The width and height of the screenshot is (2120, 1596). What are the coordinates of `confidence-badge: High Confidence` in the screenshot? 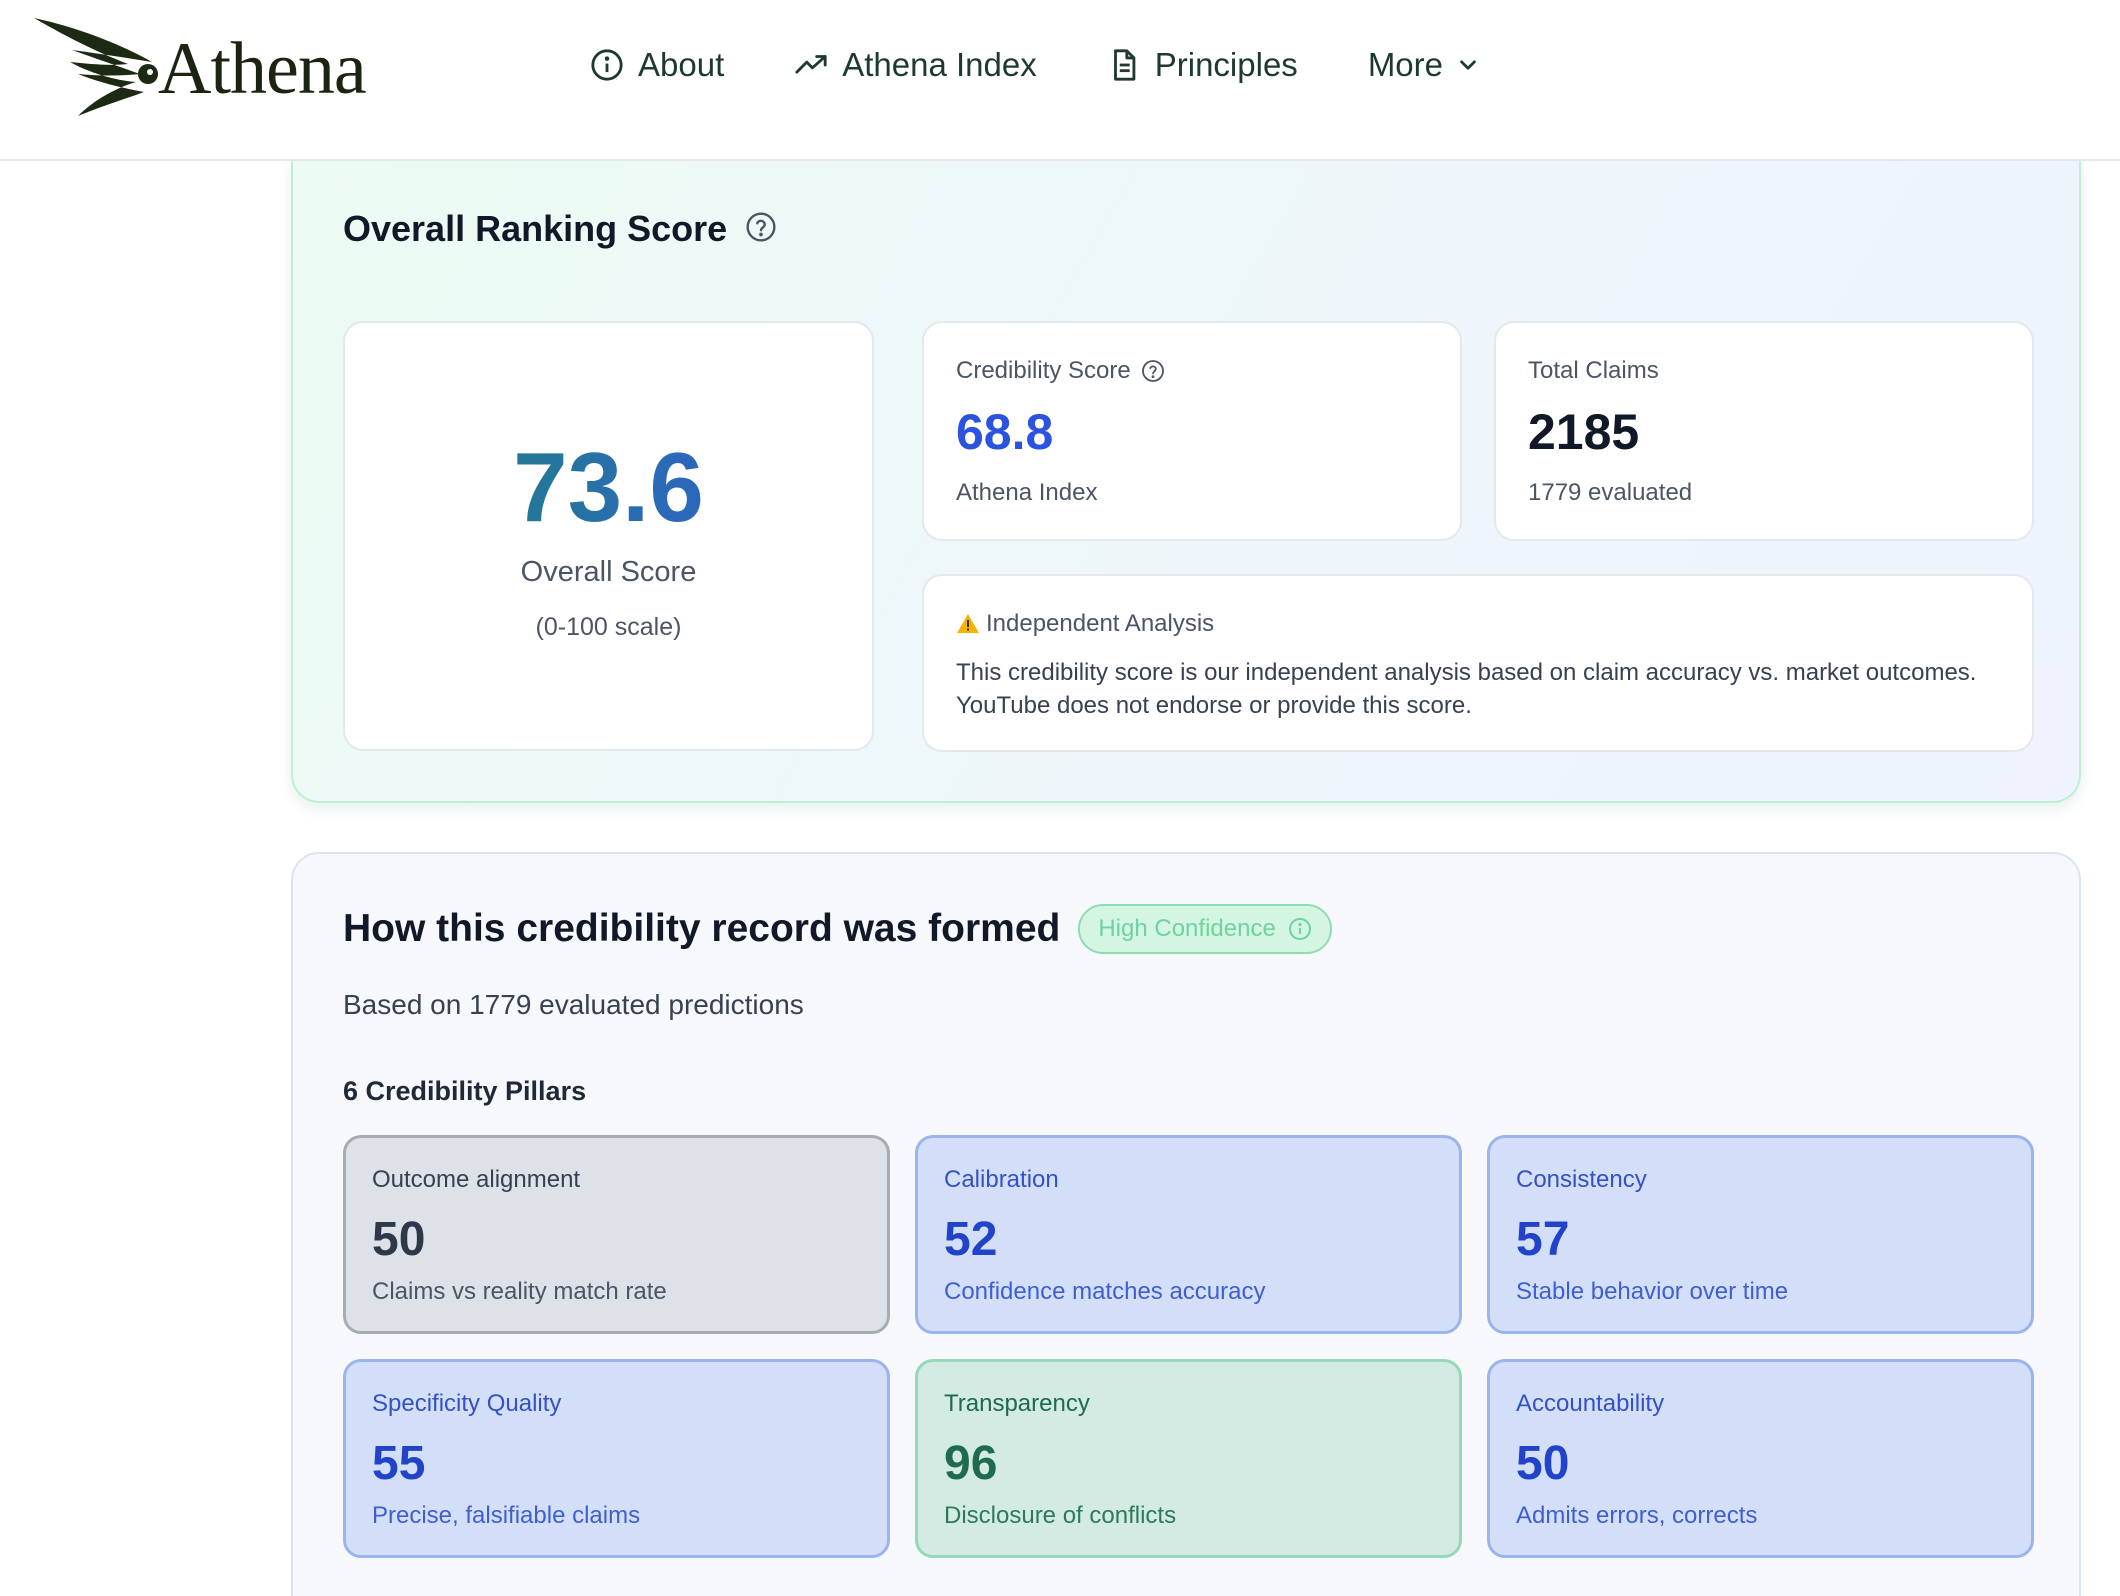 It's located at (1205, 929).